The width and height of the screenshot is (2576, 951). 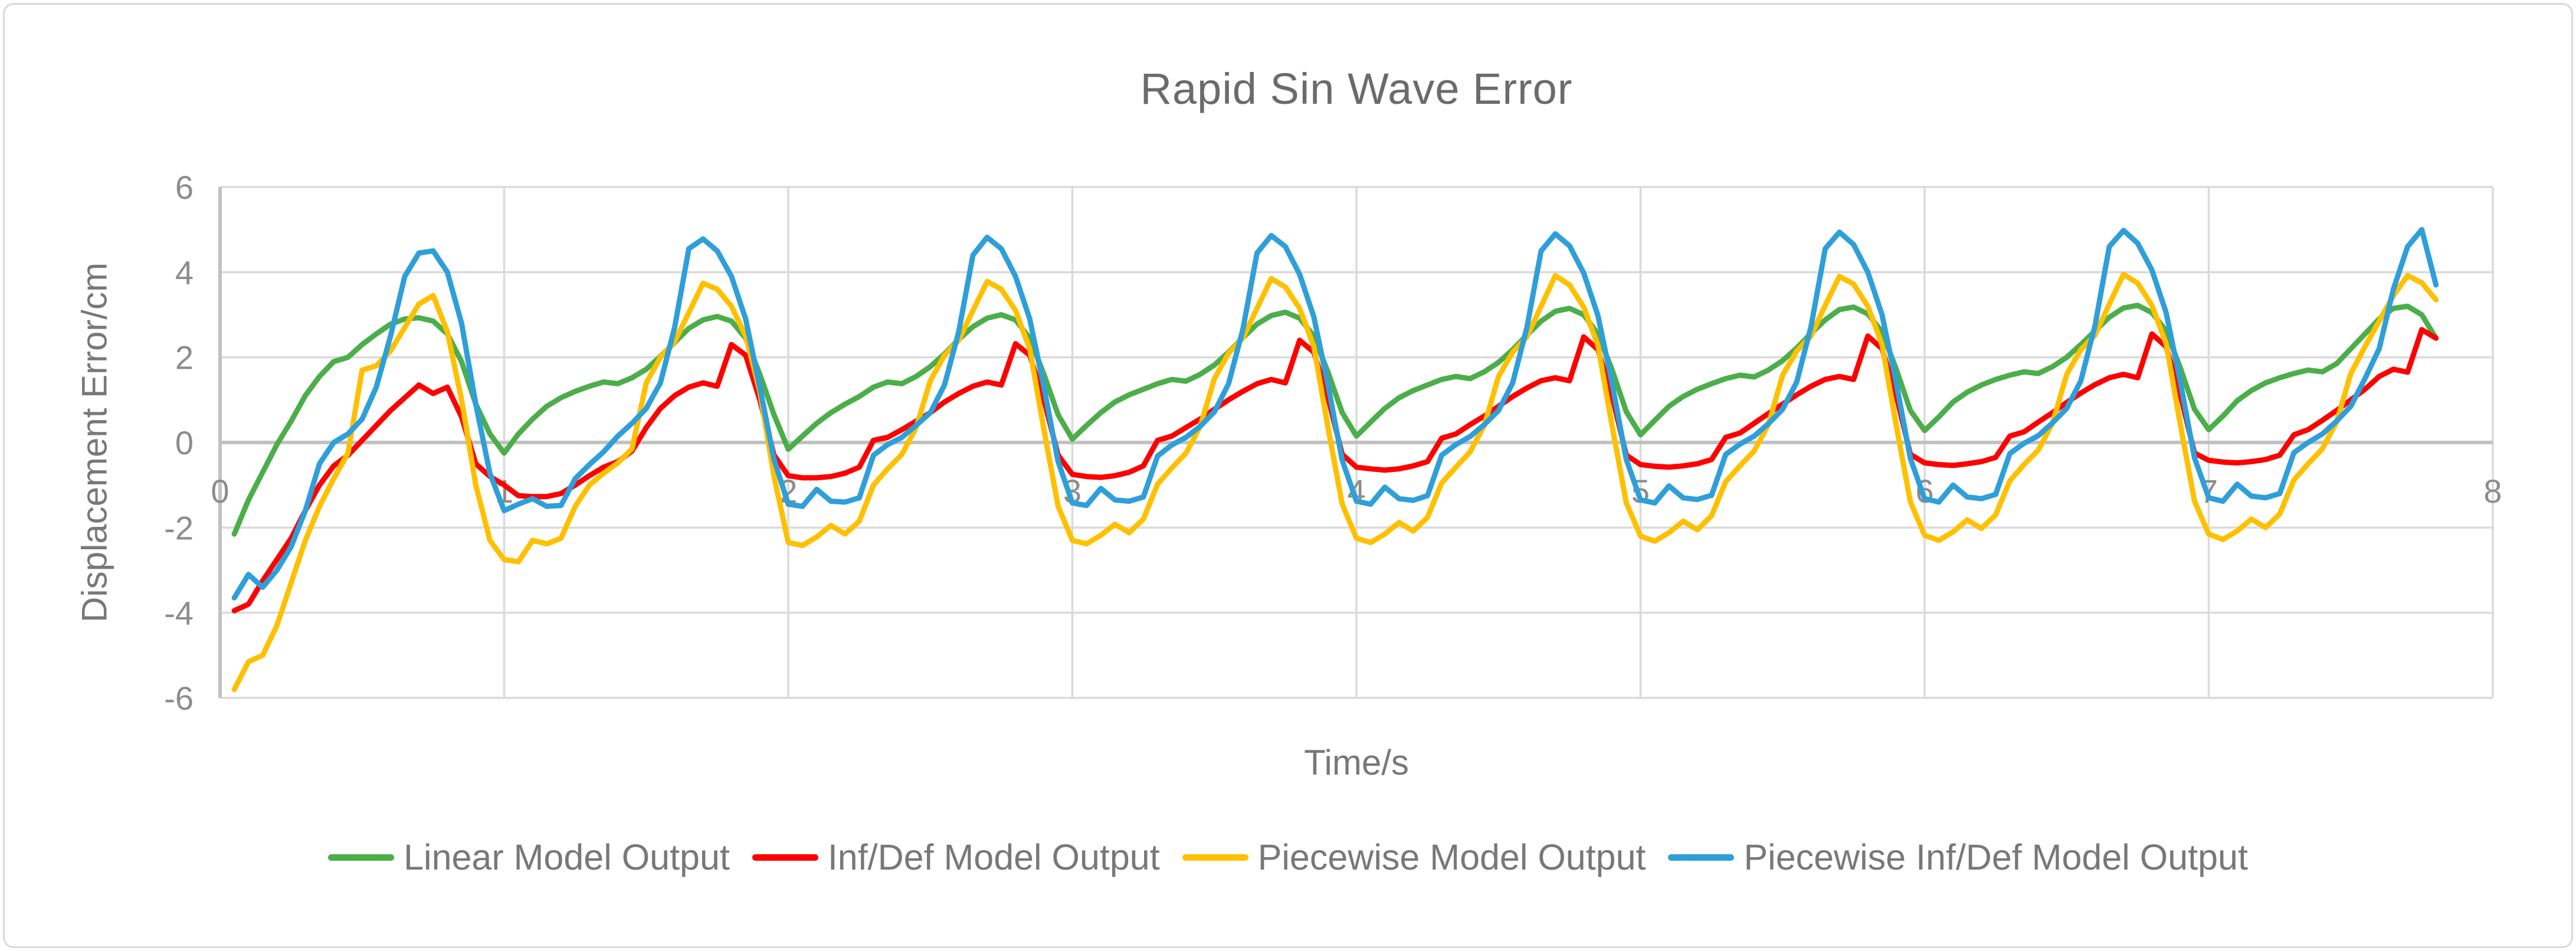 I want to click on legend-label: Linear Model Output, so click(x=567, y=857).